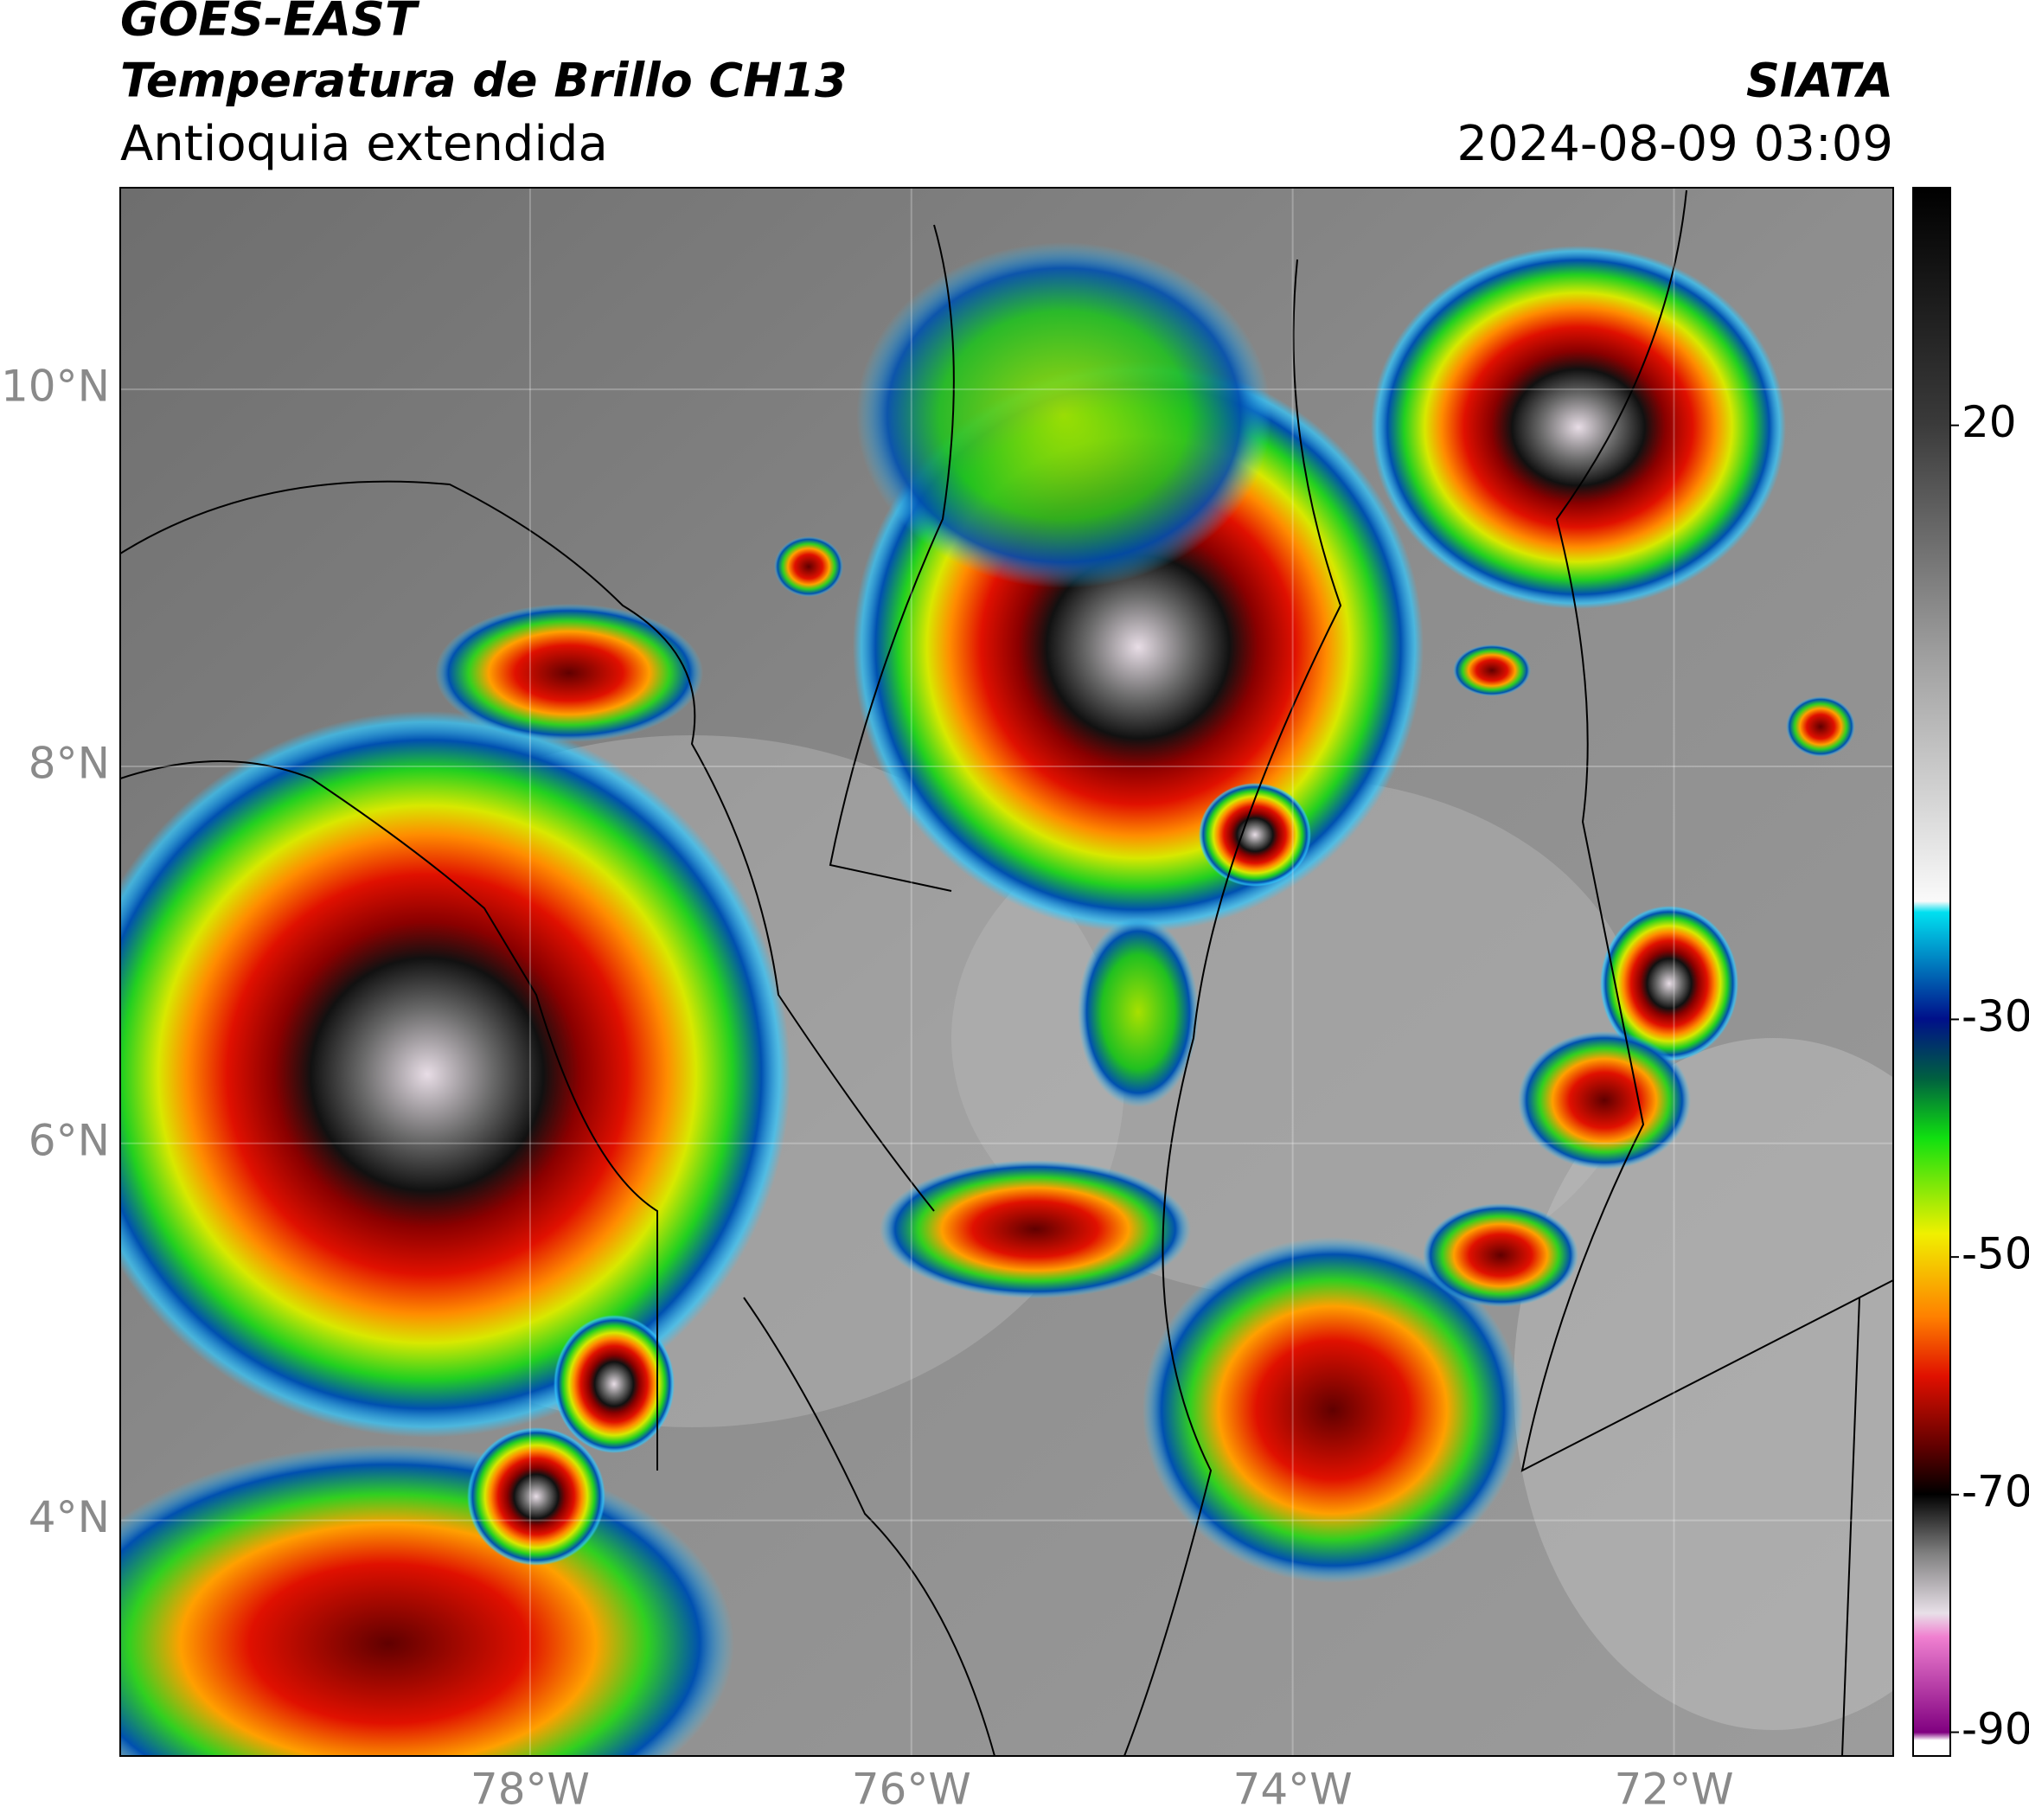 The height and width of the screenshot is (1820, 2029). I want to click on colorbar-tick-label: -90, so click(1995, 1729).